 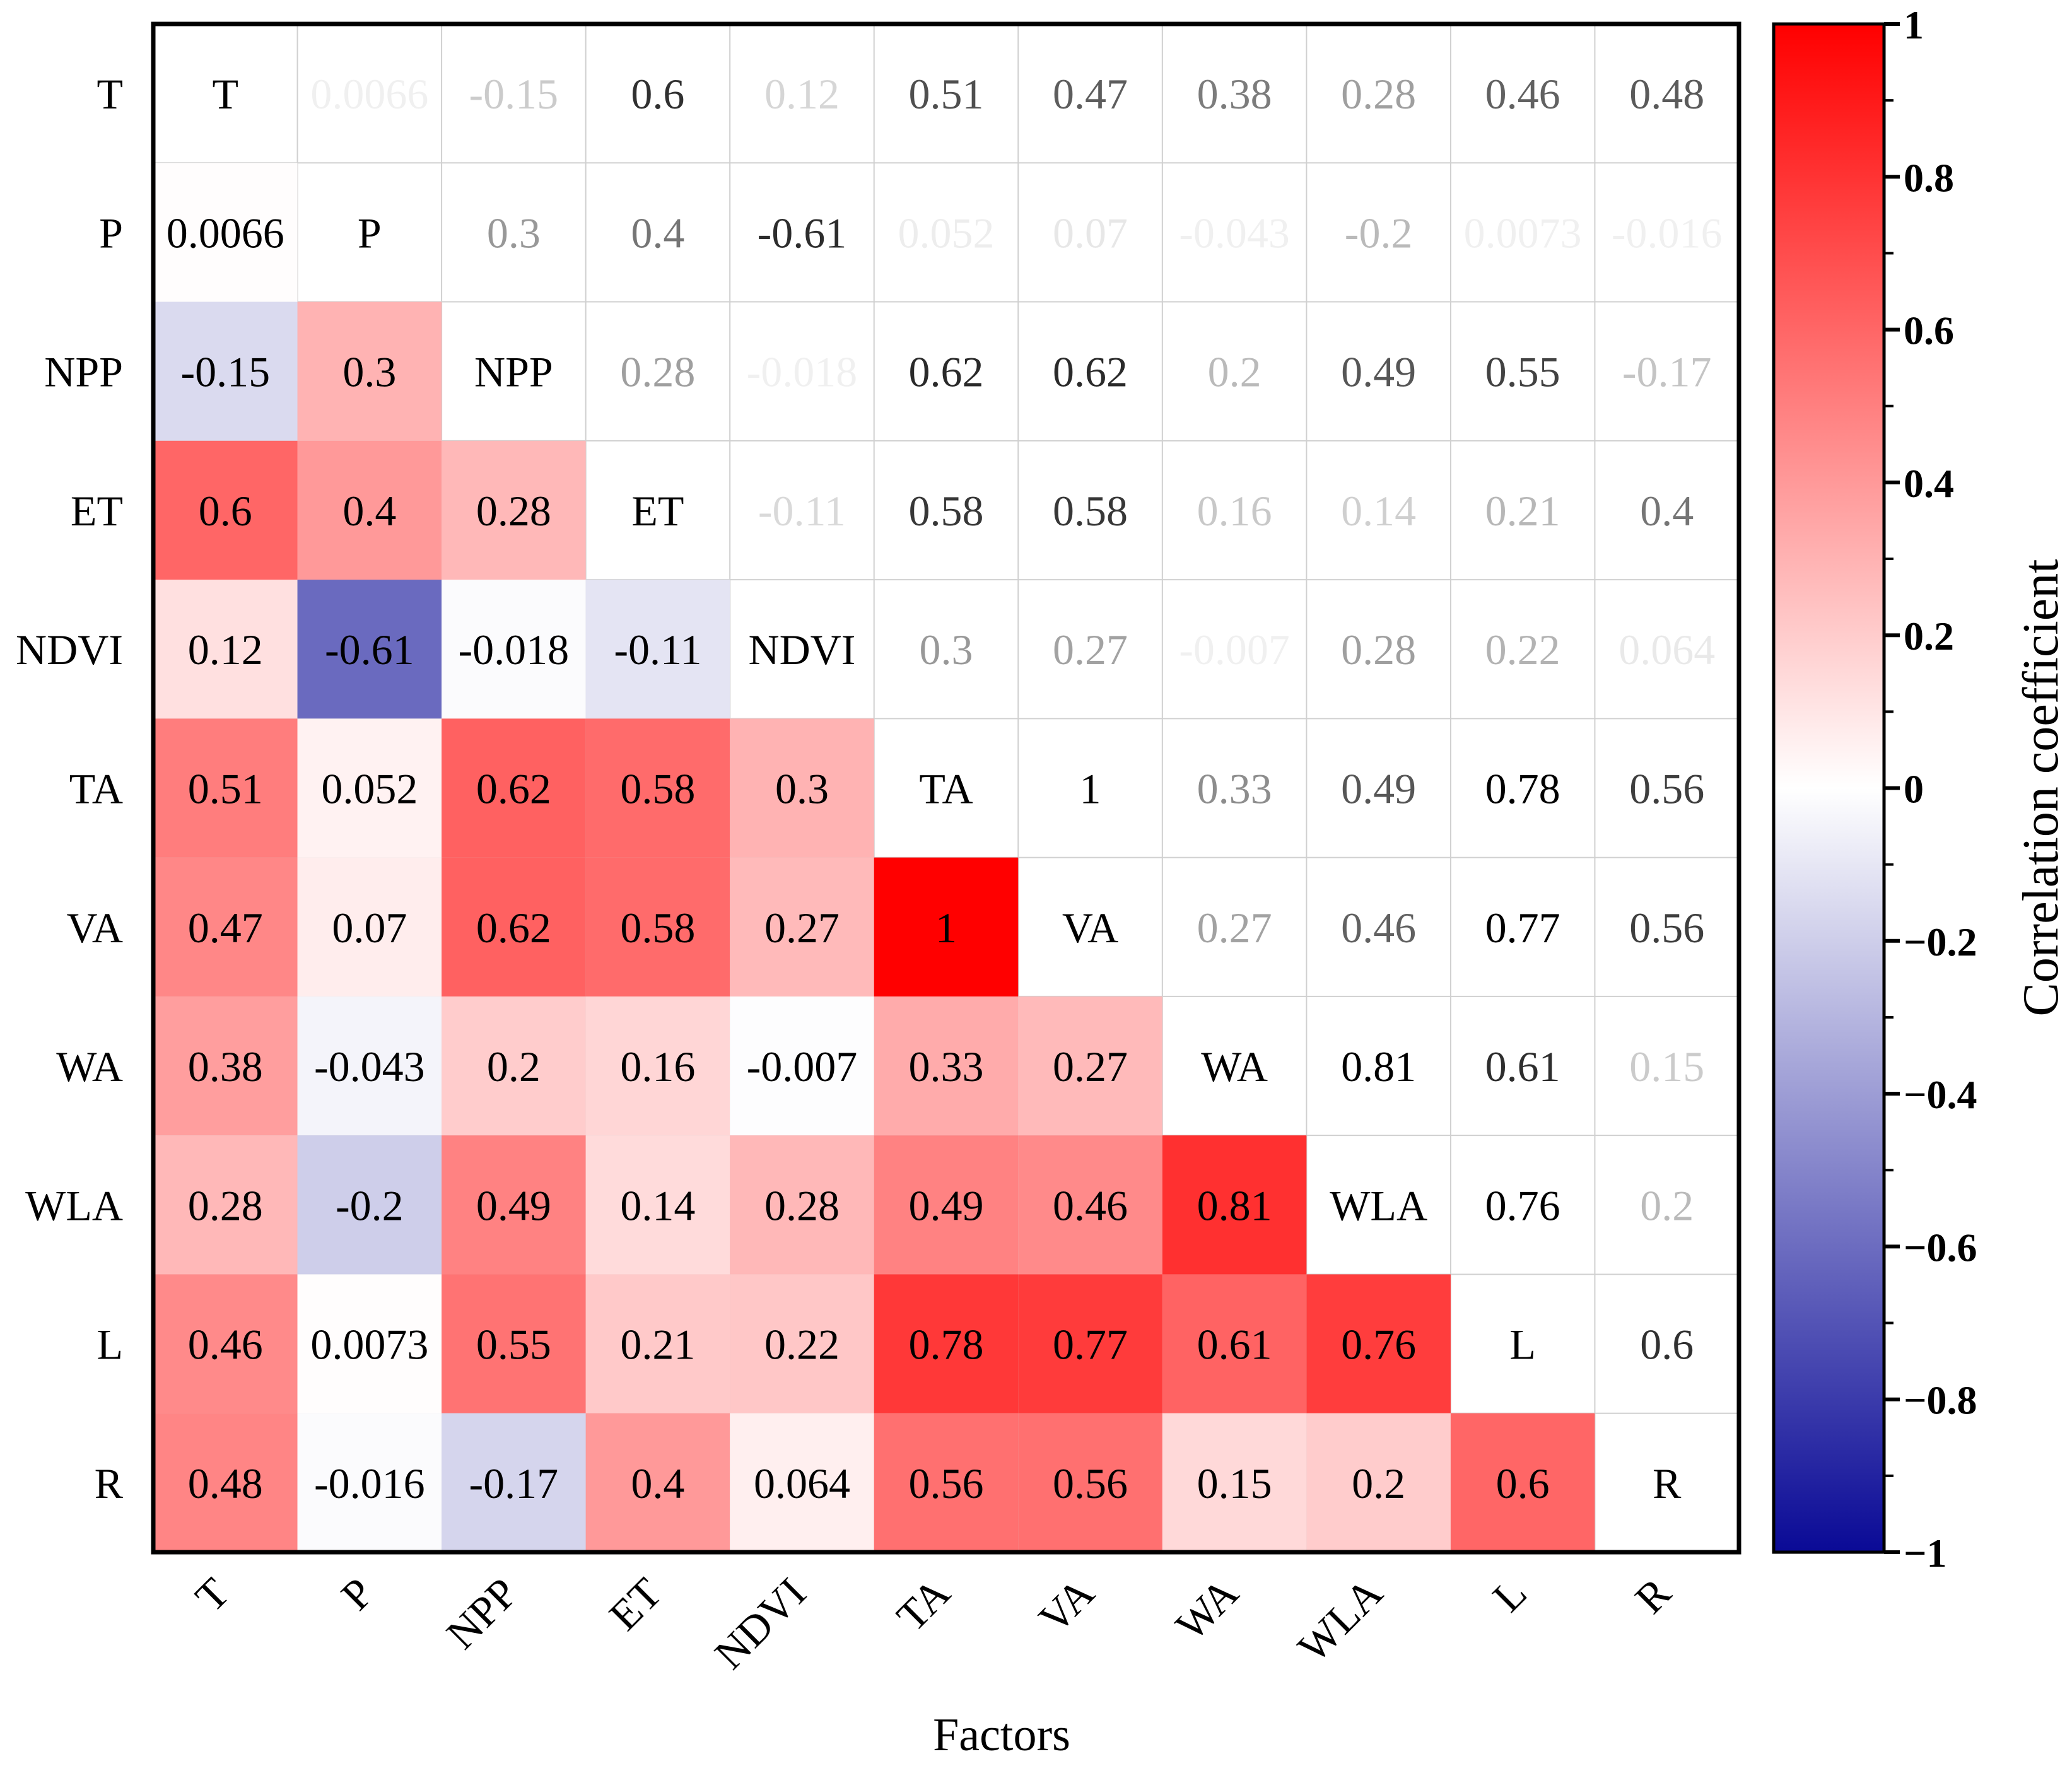 I want to click on x-axis-title: Factors, so click(x=1001, y=1735).